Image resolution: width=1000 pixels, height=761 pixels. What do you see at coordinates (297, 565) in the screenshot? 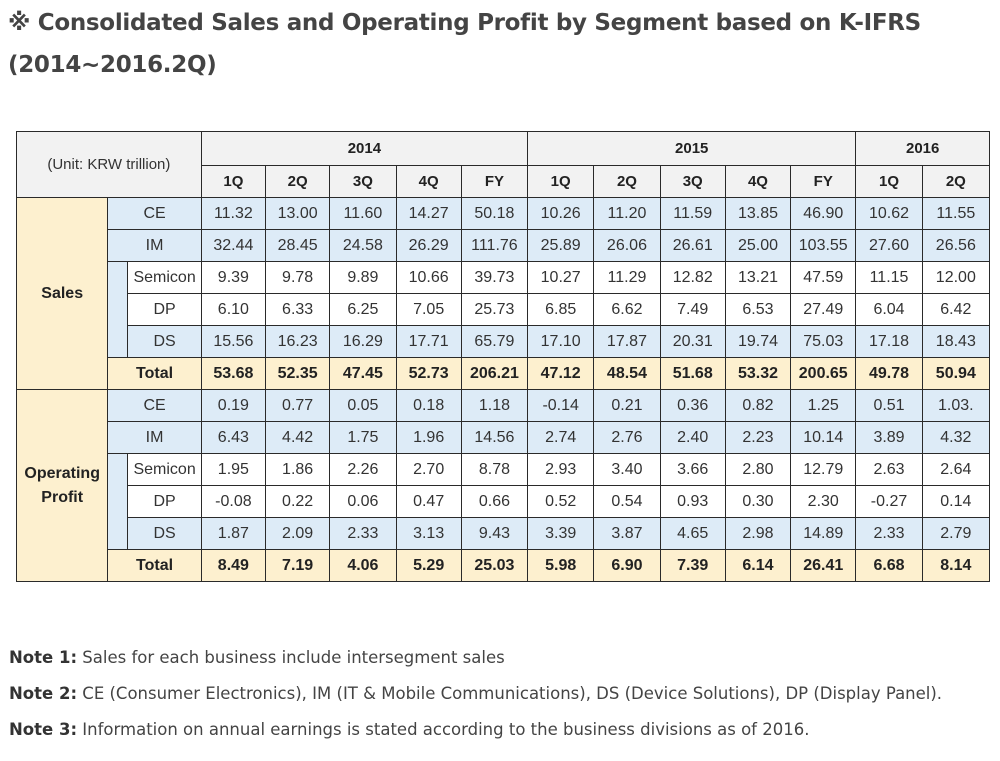
I see `total-value-cell: 7.19` at bounding box center [297, 565].